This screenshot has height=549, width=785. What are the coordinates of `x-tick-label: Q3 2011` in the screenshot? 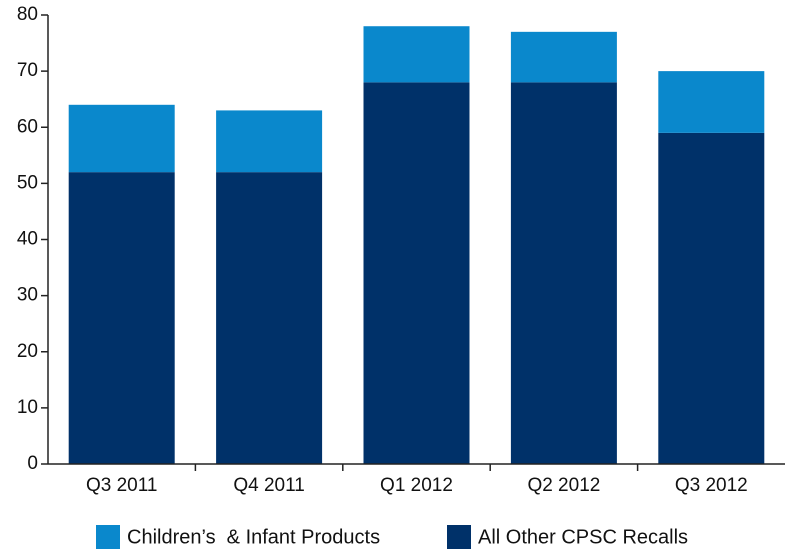 It's located at (121, 485).